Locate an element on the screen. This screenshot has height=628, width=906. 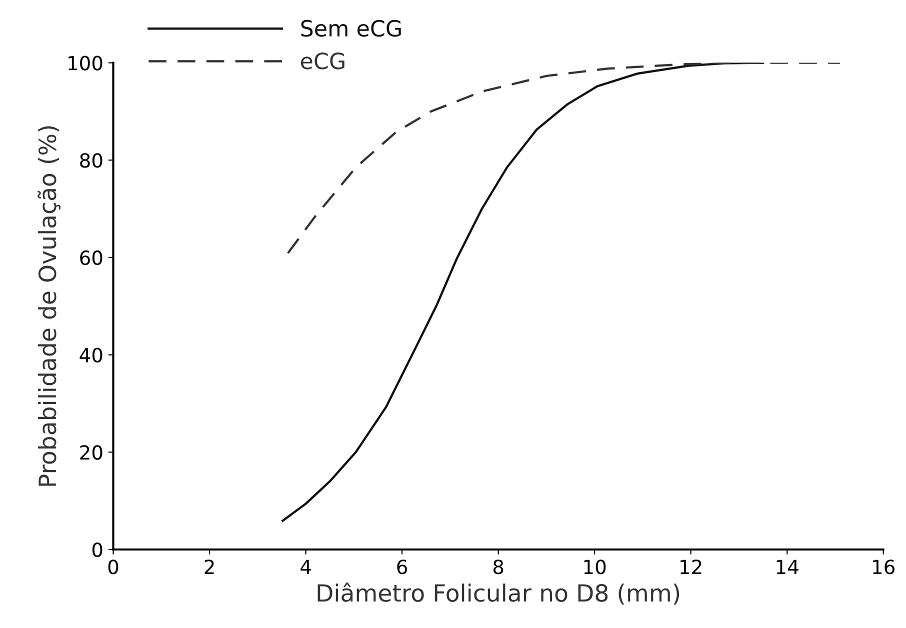
y-tick-label: 100 is located at coordinates (85, 63).